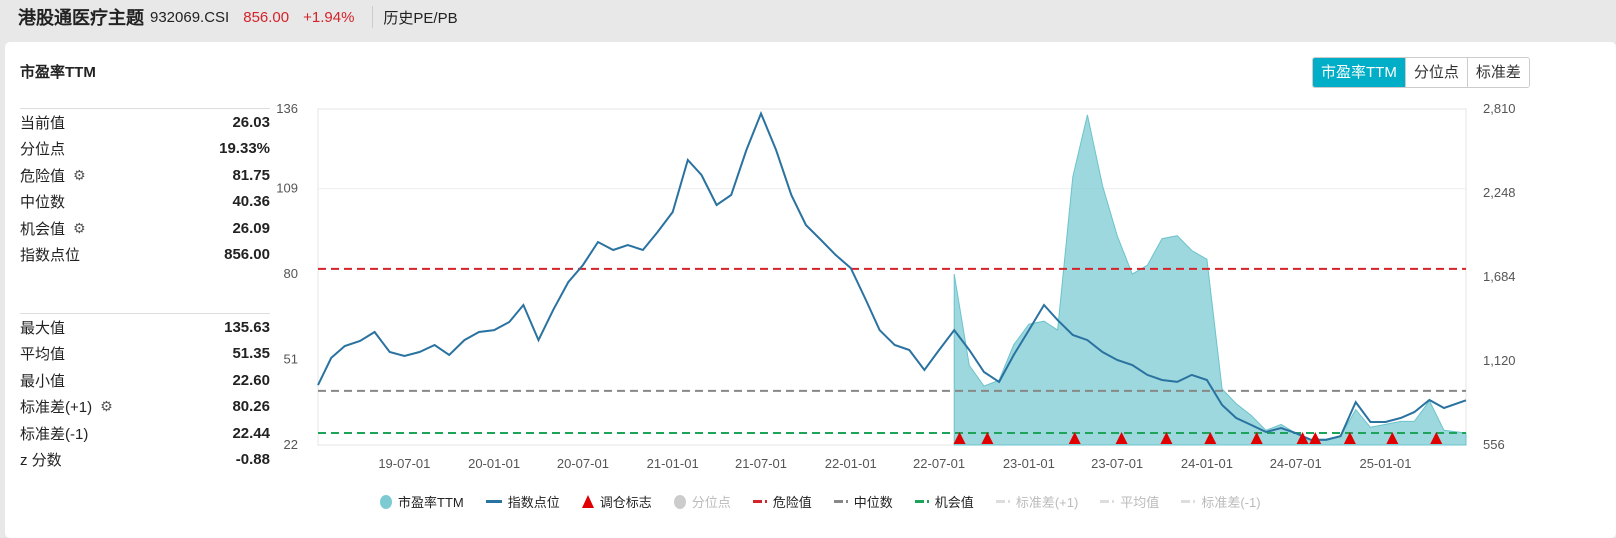  What do you see at coordinates (145, 460) in the screenshot?
I see `stat-row: z 分数 -0.88` at bounding box center [145, 460].